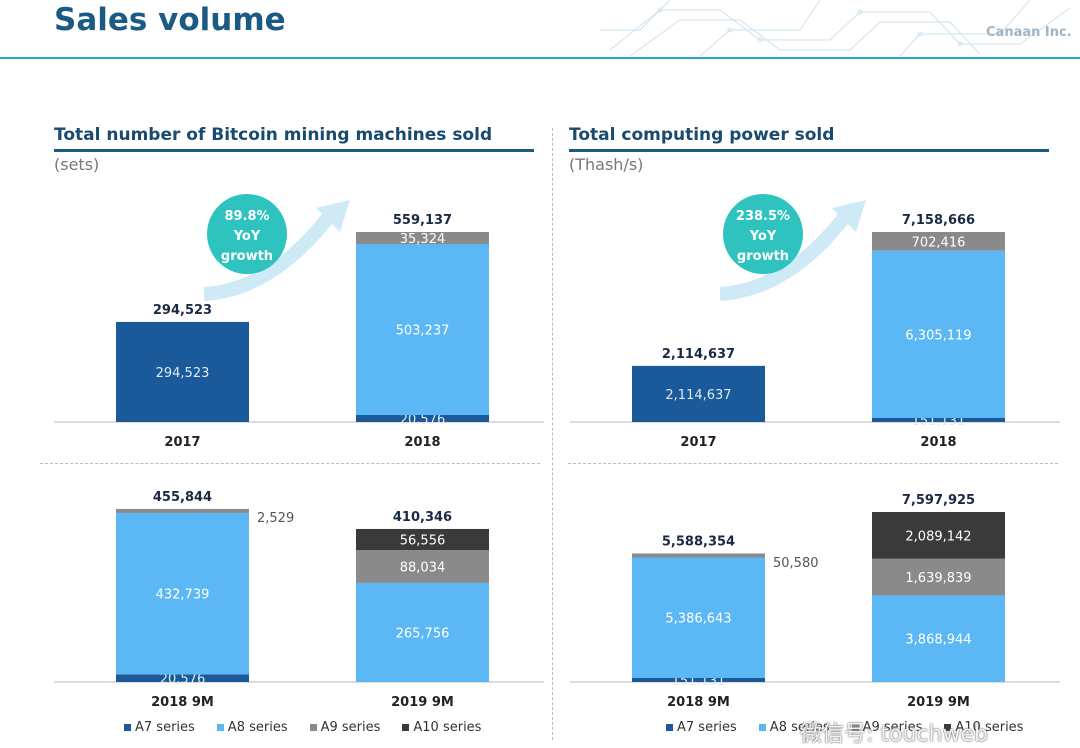 This screenshot has width=1080, height=748. Describe the element at coordinates (809, 150) in the screenshot. I see `right-panel-rule` at that location.